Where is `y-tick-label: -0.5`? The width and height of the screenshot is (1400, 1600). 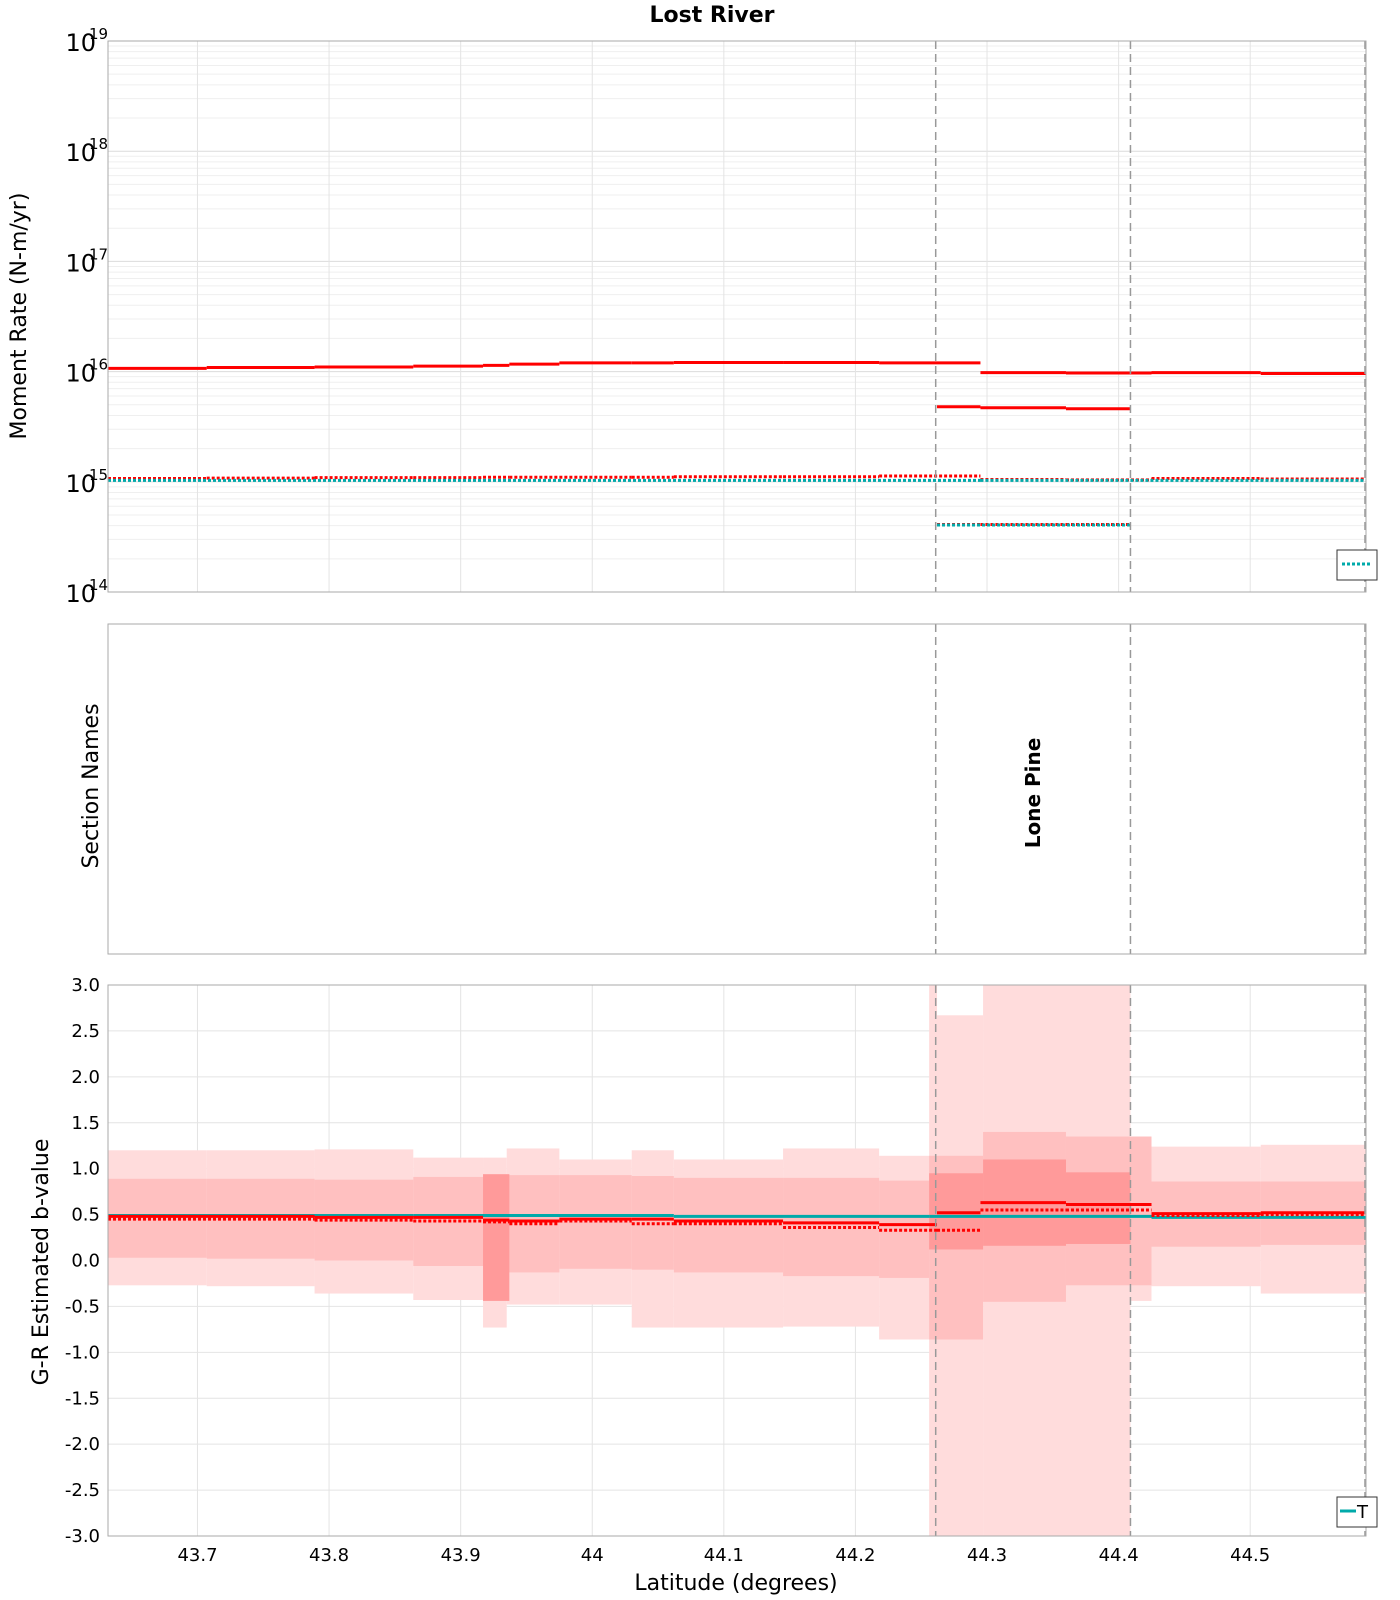
y-tick-label: -0.5 is located at coordinates (82, 1306).